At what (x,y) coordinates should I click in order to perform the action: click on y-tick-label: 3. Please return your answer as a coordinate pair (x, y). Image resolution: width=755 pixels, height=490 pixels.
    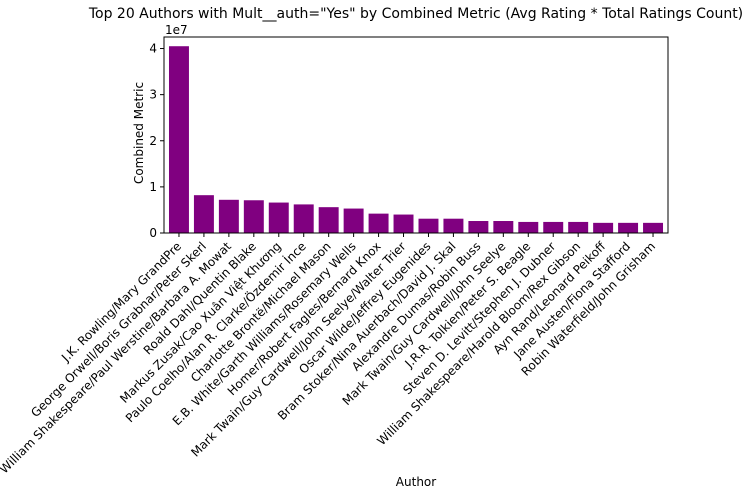
    Looking at the image, I should click on (153, 95).